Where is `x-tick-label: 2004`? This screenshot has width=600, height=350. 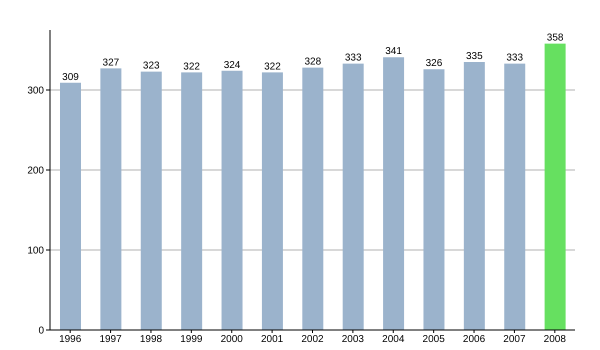
x-tick-label: 2004 is located at coordinates (393, 340).